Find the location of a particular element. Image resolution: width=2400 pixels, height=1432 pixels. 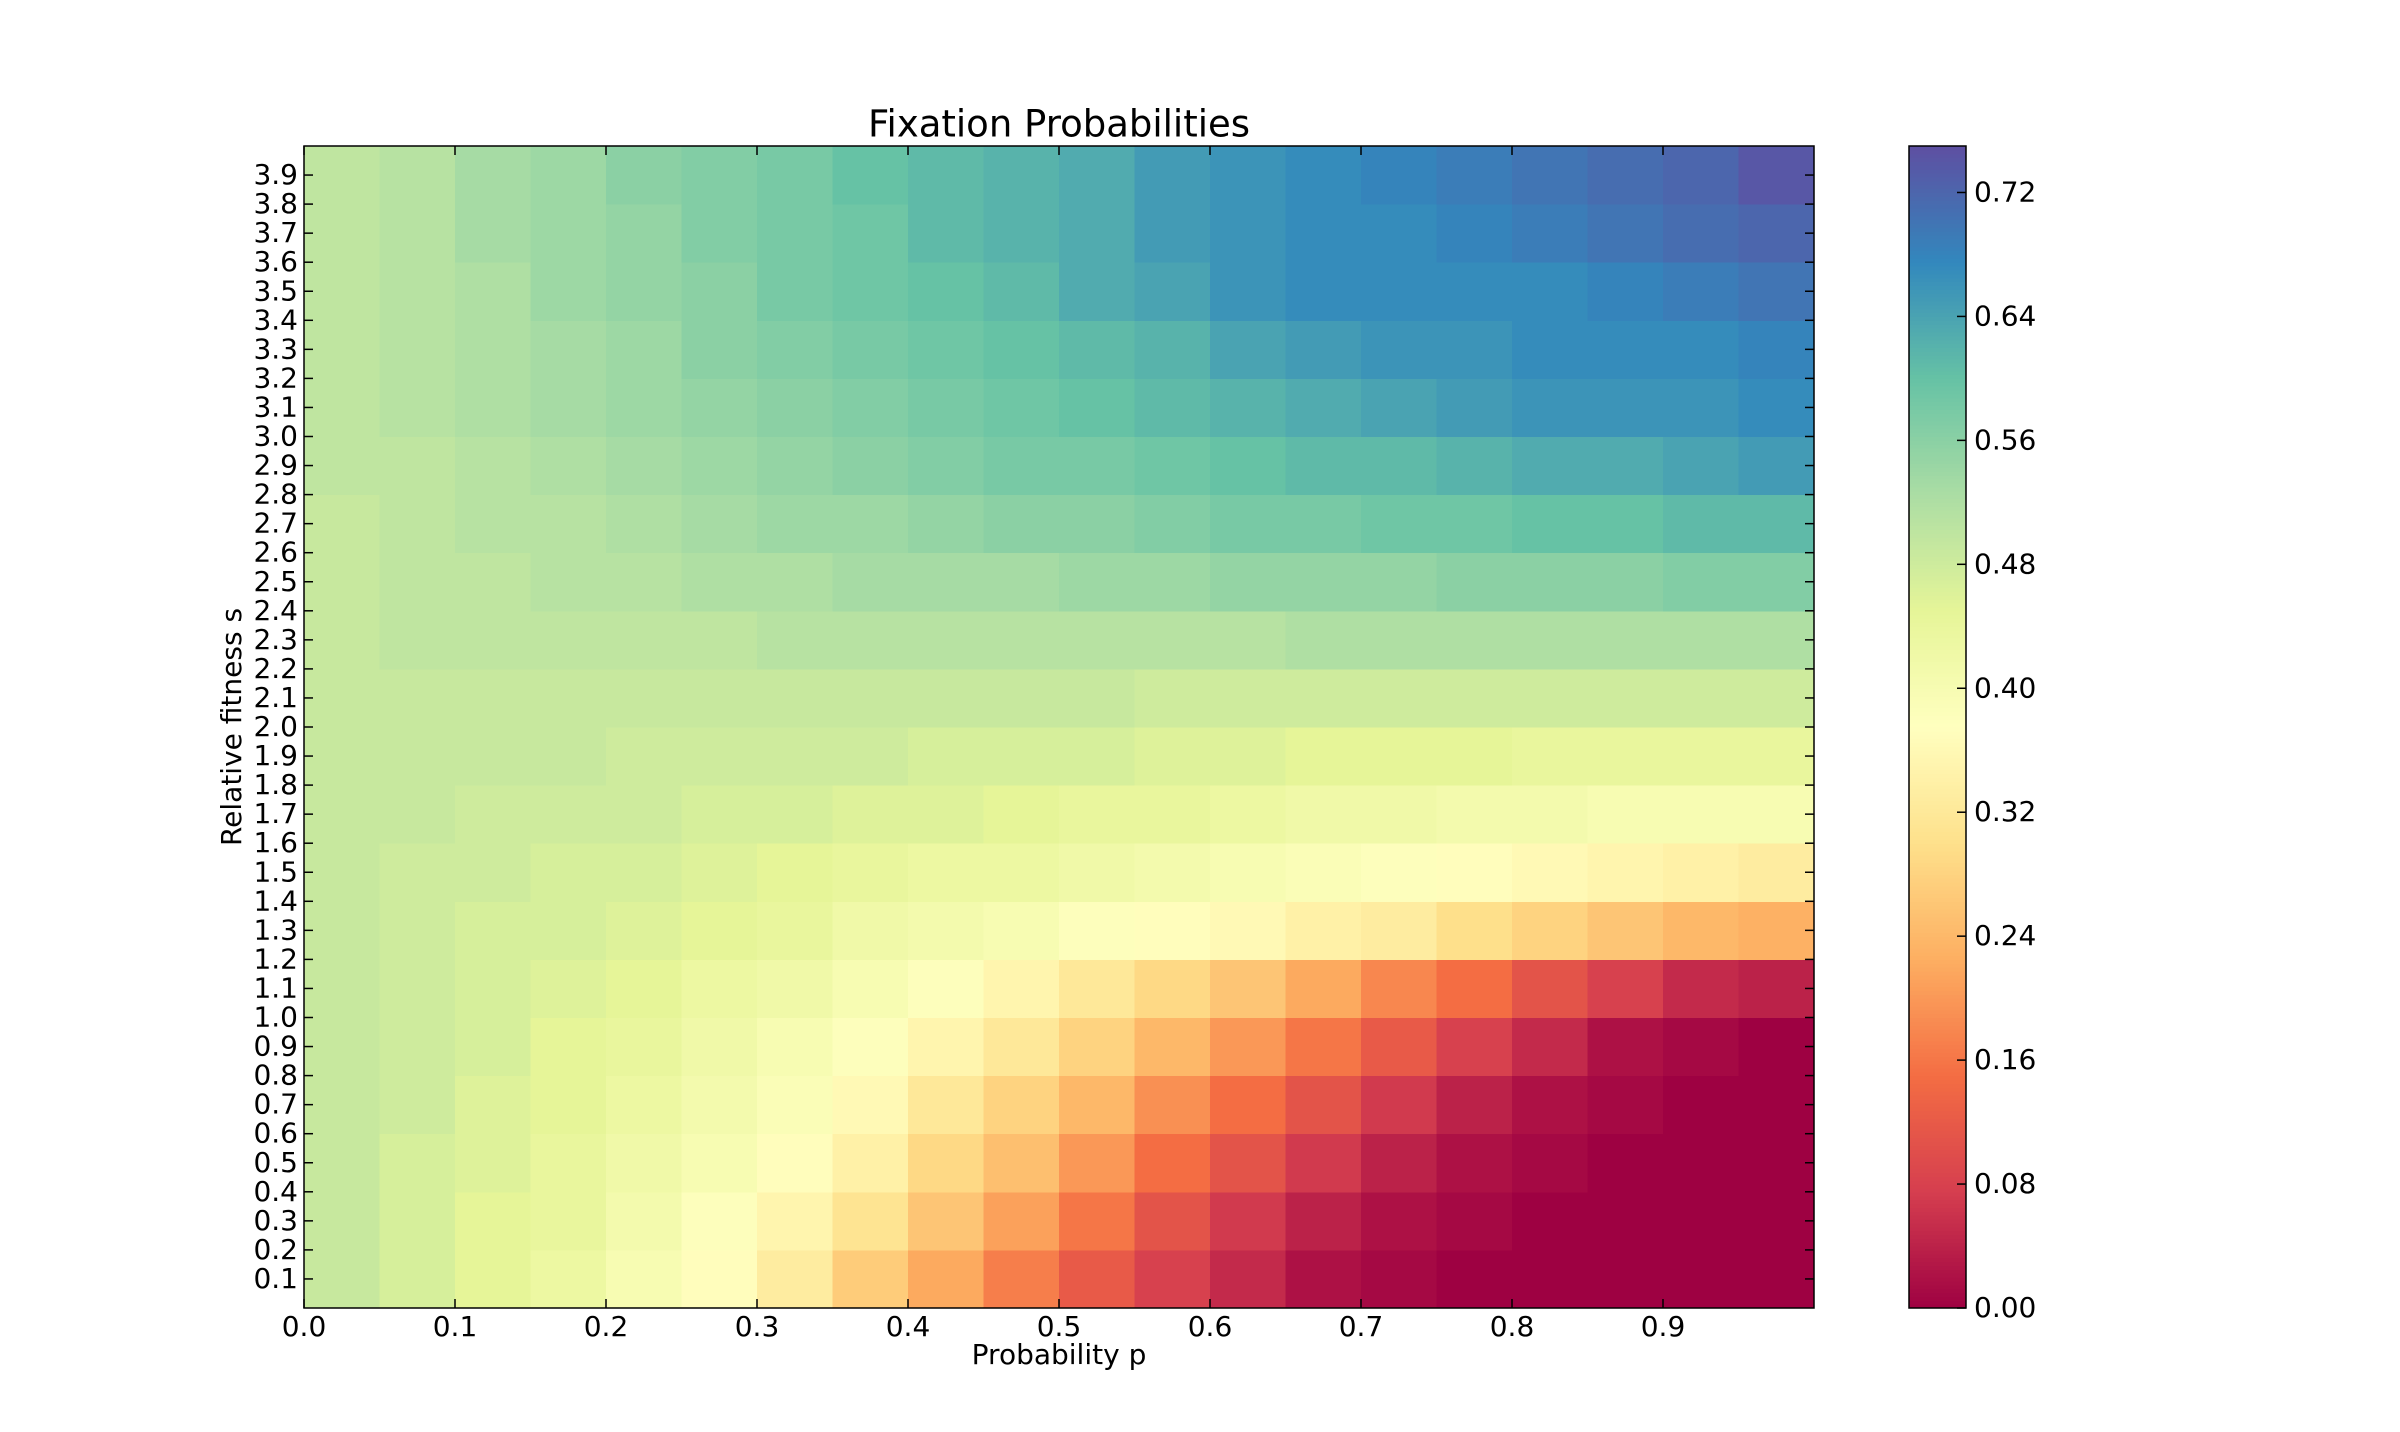

x-tick-label: 0.7 is located at coordinates (1361, 1326).